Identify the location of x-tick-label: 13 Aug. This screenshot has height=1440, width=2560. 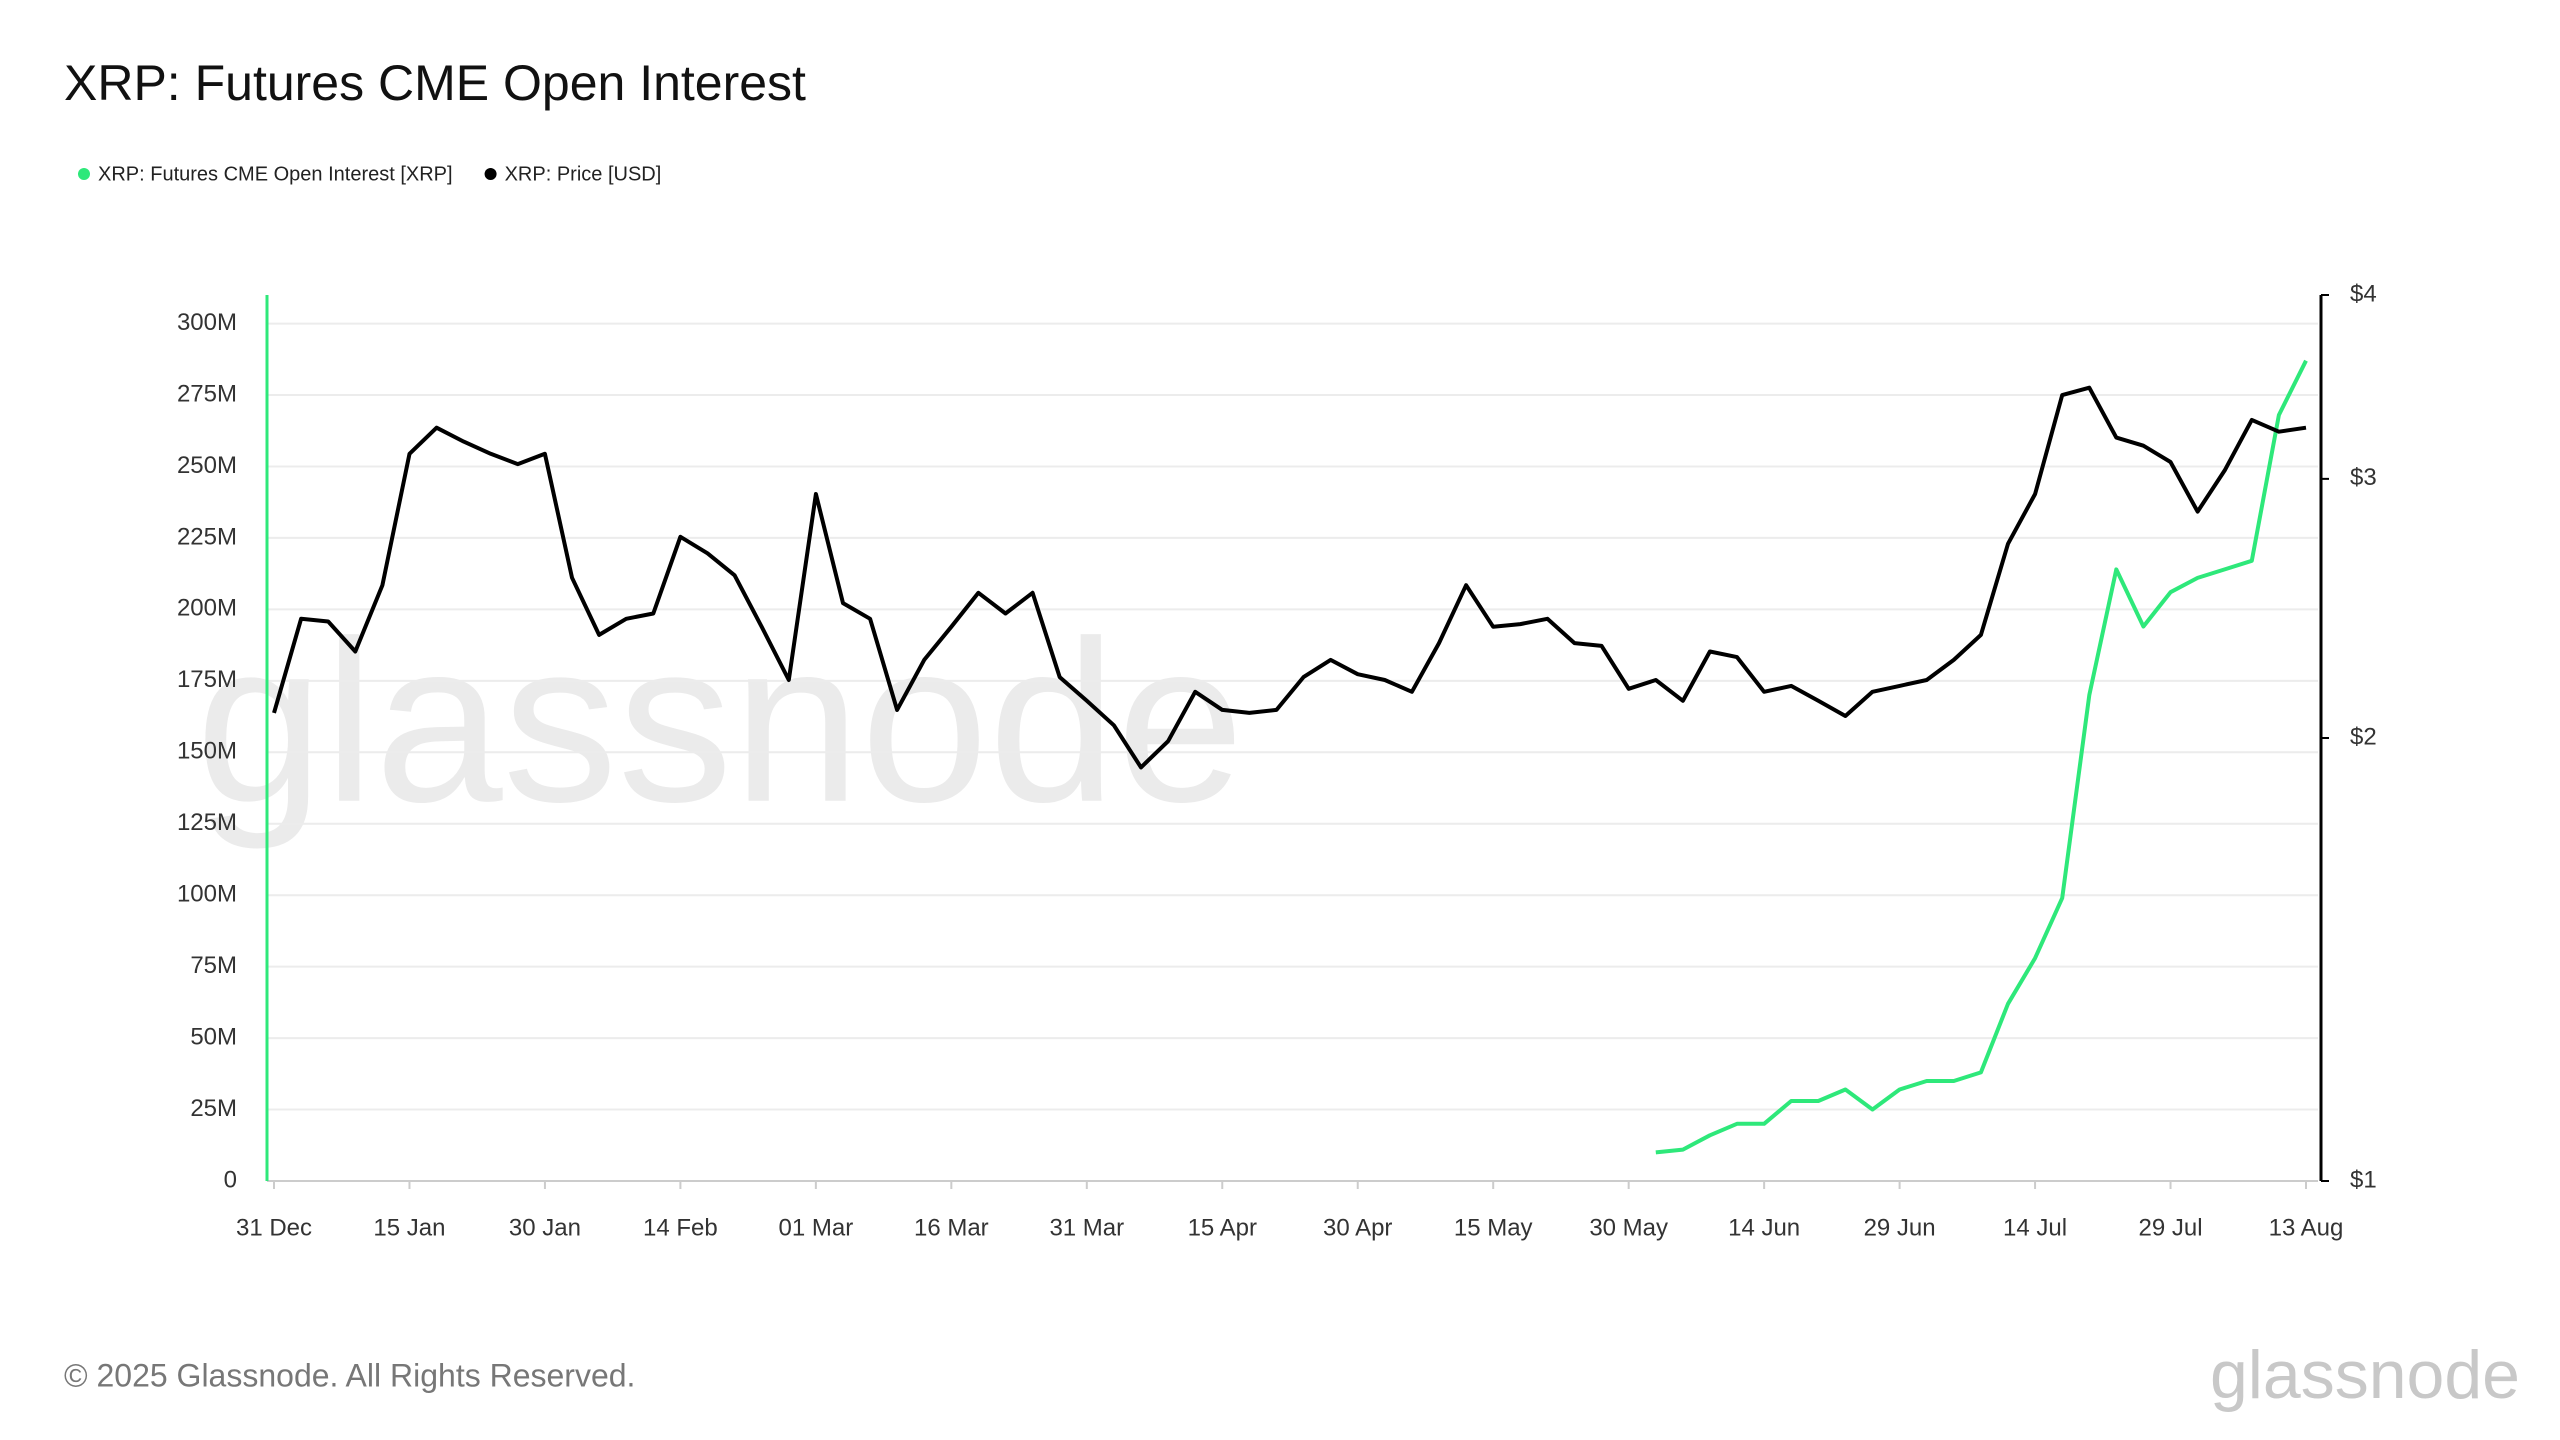
(2306, 1227).